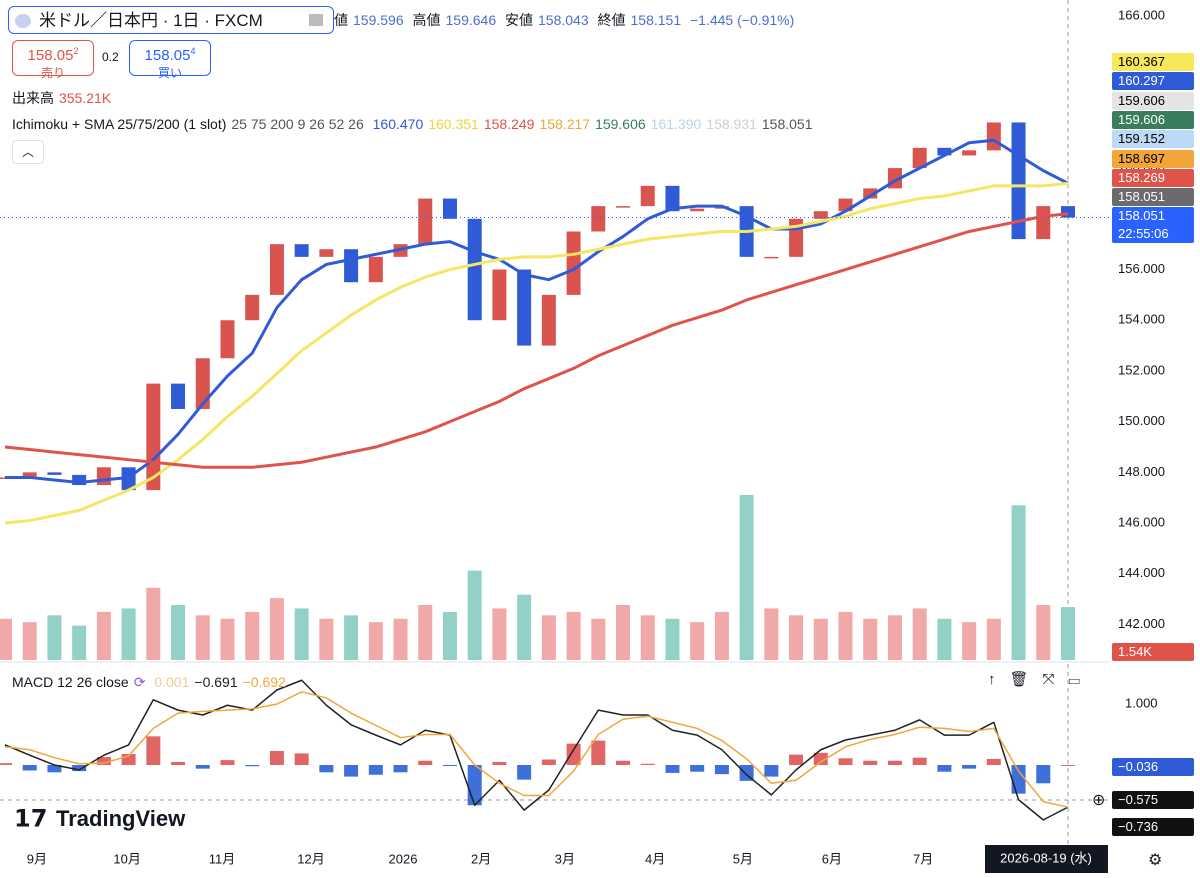 This screenshot has height=878, width=1200. I want to click on x-tick-label: 4月, so click(655, 858).